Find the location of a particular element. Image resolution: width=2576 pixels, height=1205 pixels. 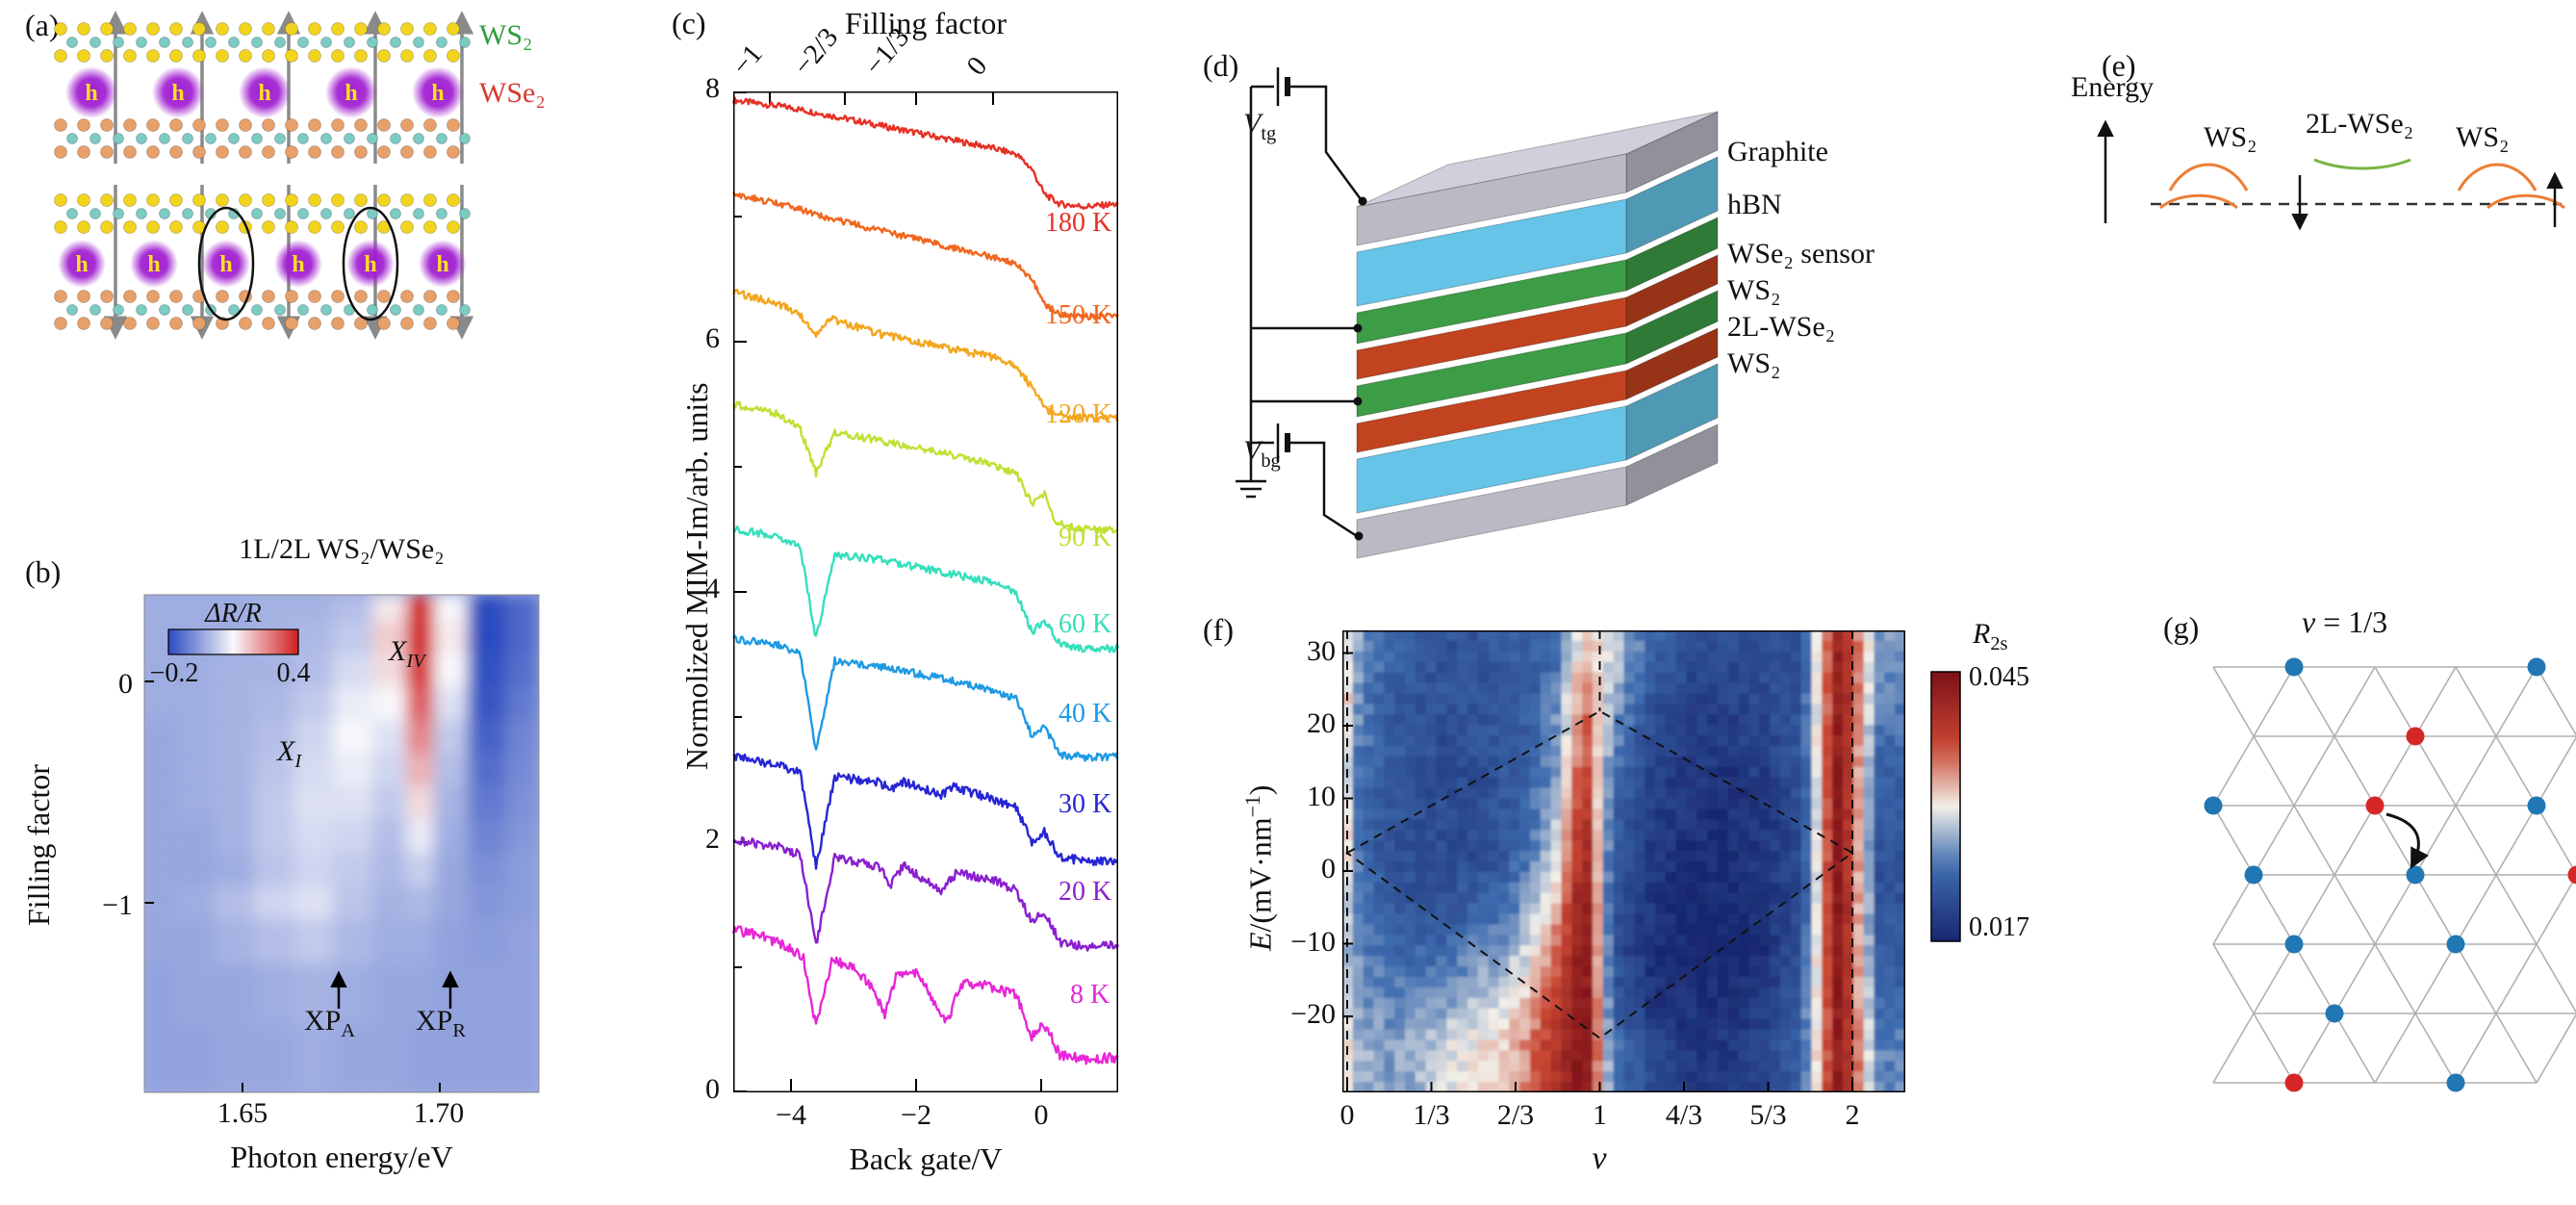

energy-axis-label: Energy is located at coordinates (2113, 87).